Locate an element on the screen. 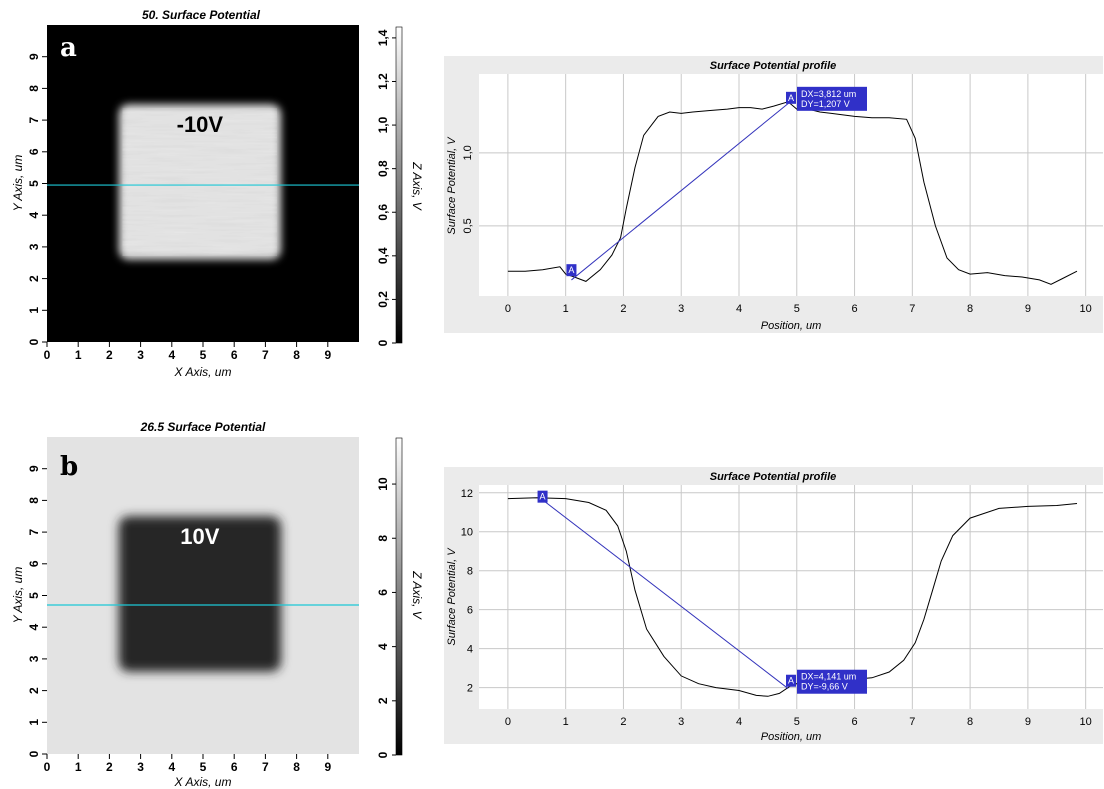 Image resolution: width=1104 pixels, height=789 pixels. colorbar-tick-label: 1,4 is located at coordinates (383, 37).